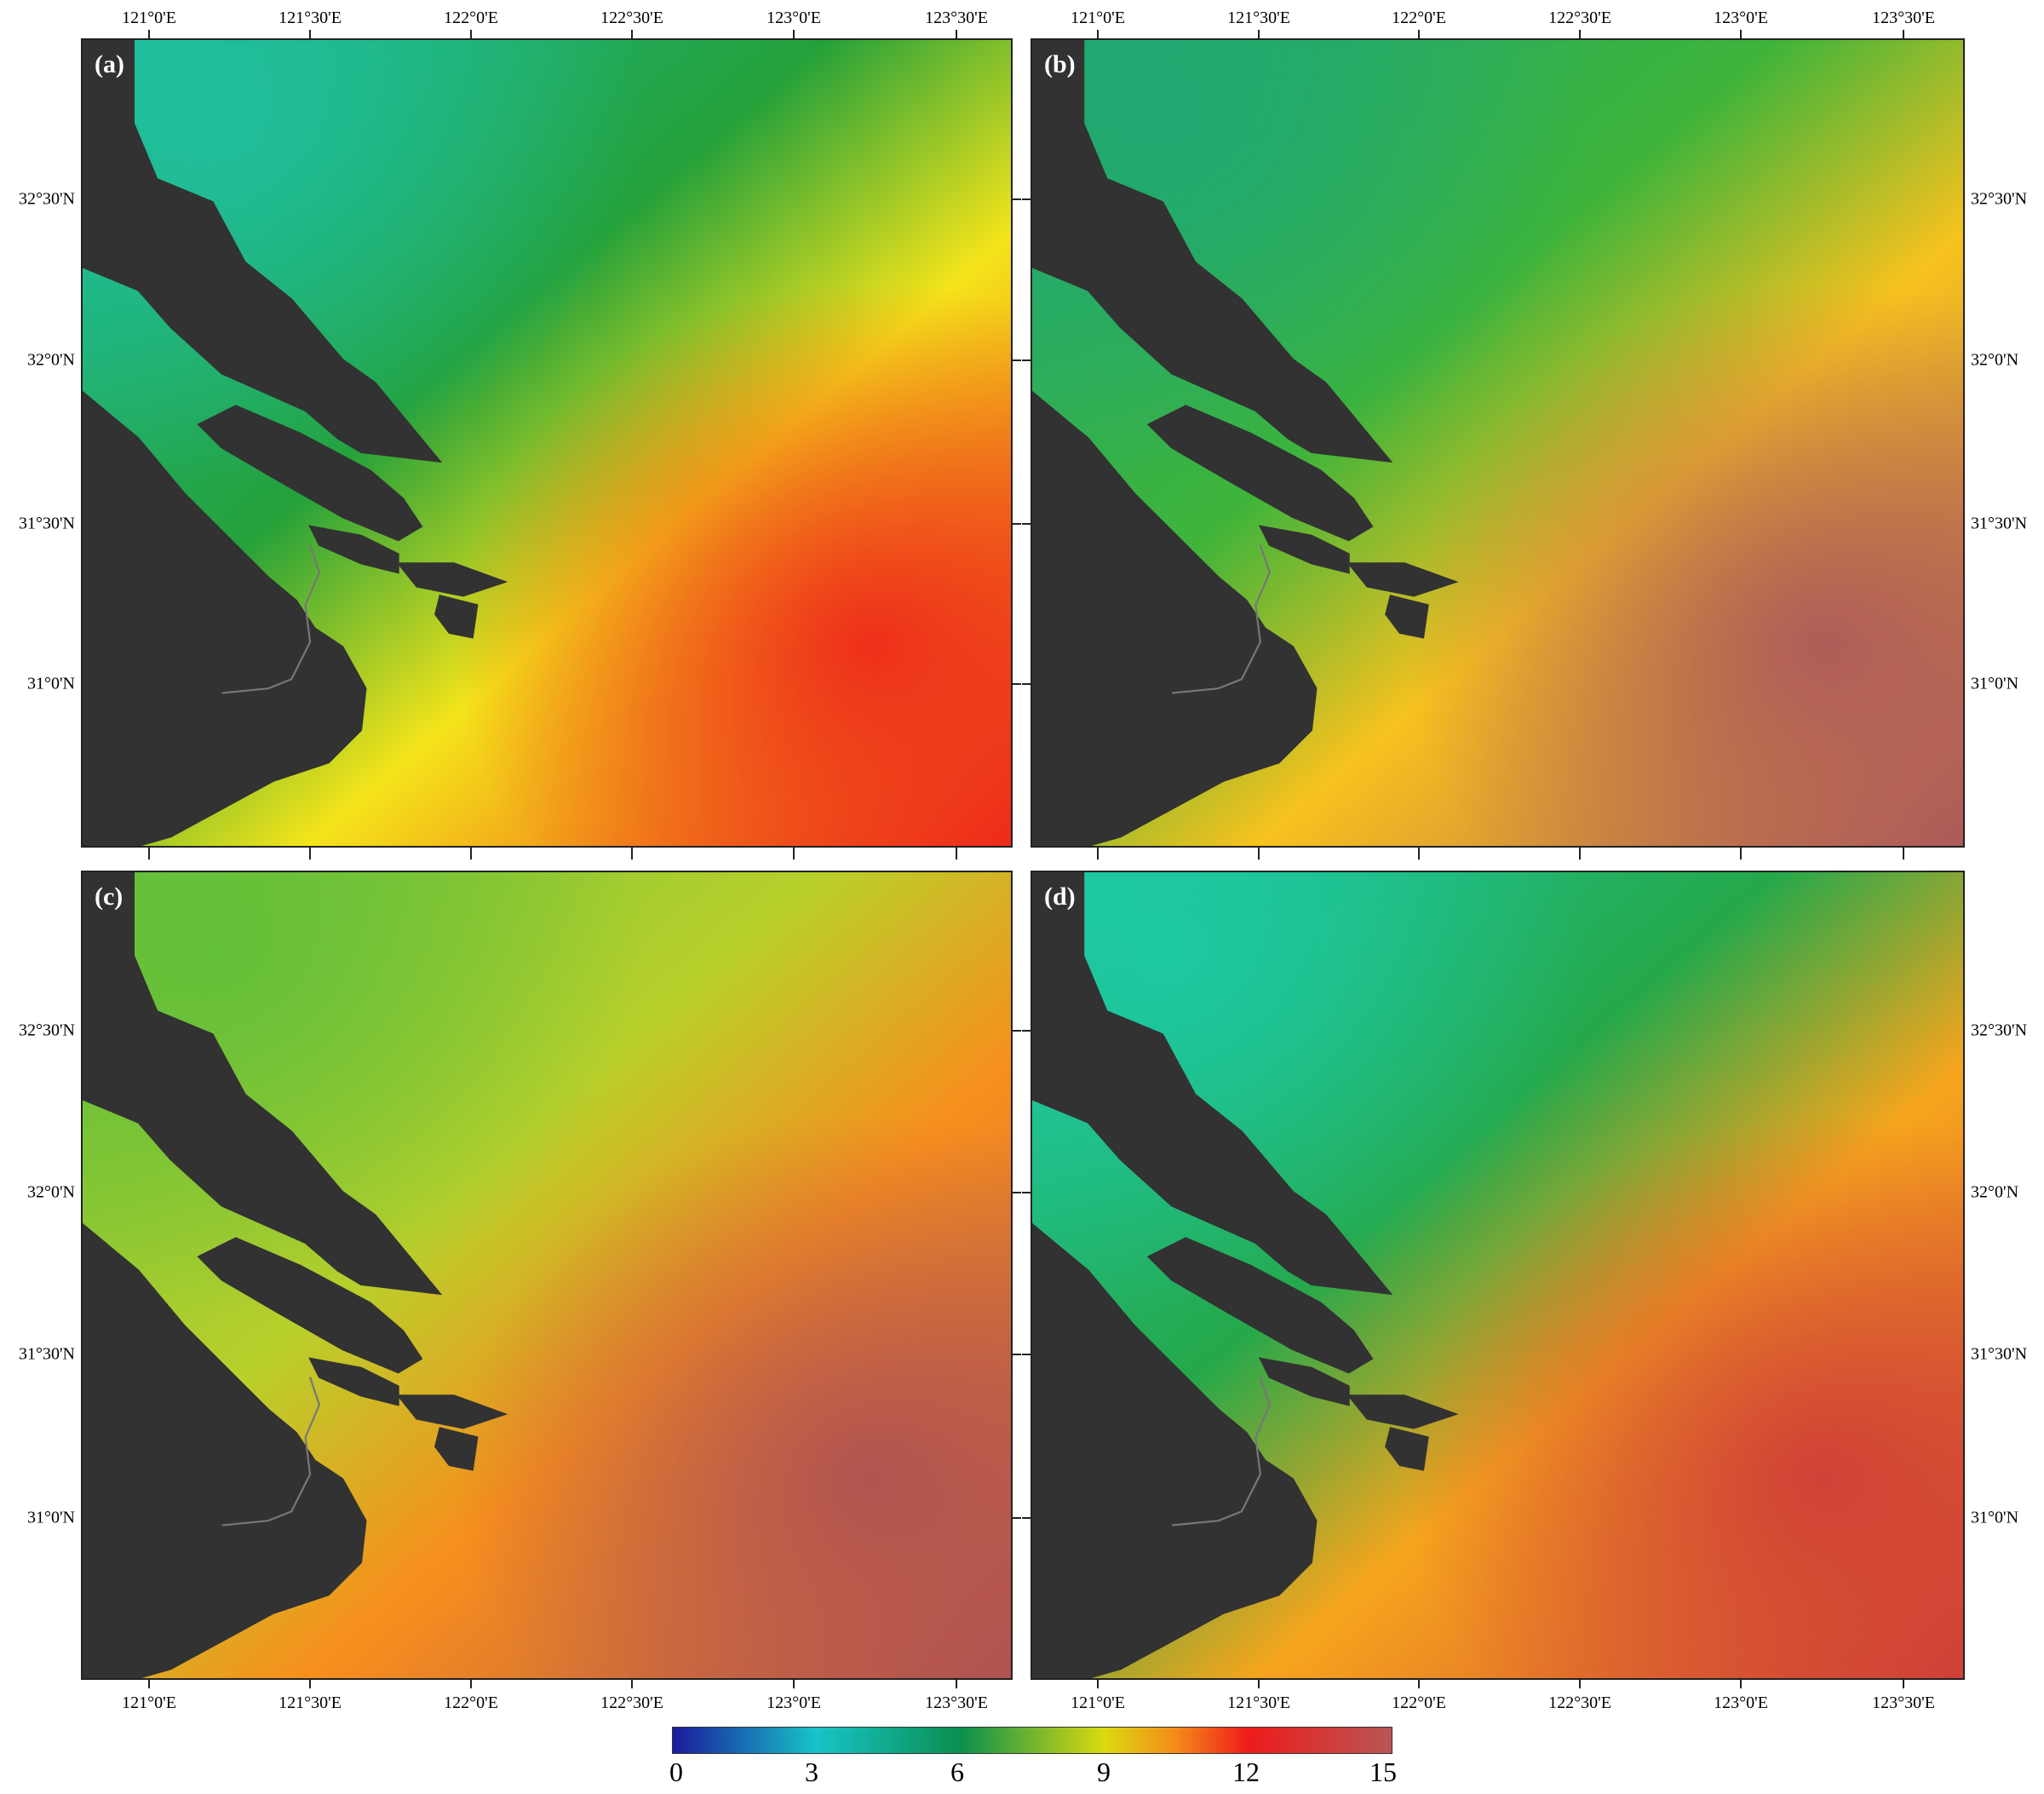 This screenshot has height=1794, width=2044. Describe the element at coordinates (1104, 1772) in the screenshot. I see `colorbar-tick-label: 9` at that location.